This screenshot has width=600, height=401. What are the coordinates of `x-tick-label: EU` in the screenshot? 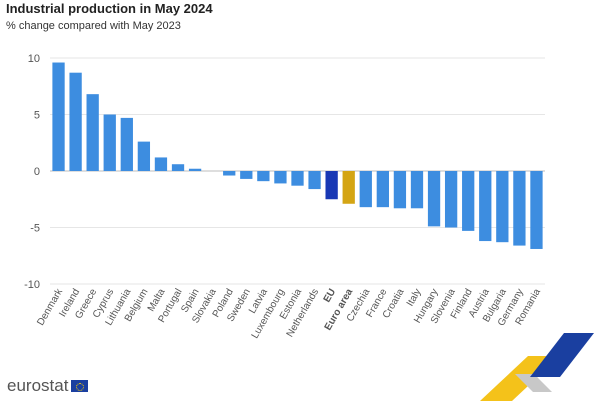 It's located at (330, 296).